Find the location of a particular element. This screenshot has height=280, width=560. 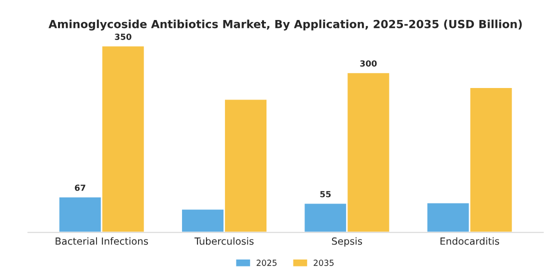

data-label: 55 is located at coordinates (325, 194).